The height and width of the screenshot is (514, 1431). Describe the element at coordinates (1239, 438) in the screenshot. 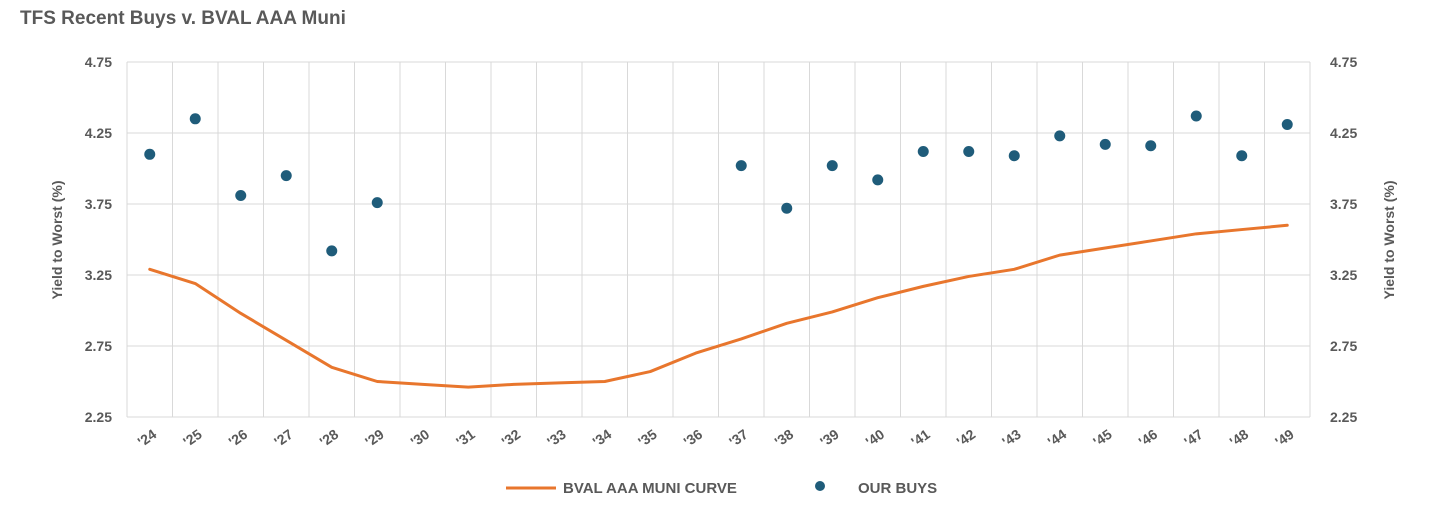

I see `x-tick-label: '48` at that location.